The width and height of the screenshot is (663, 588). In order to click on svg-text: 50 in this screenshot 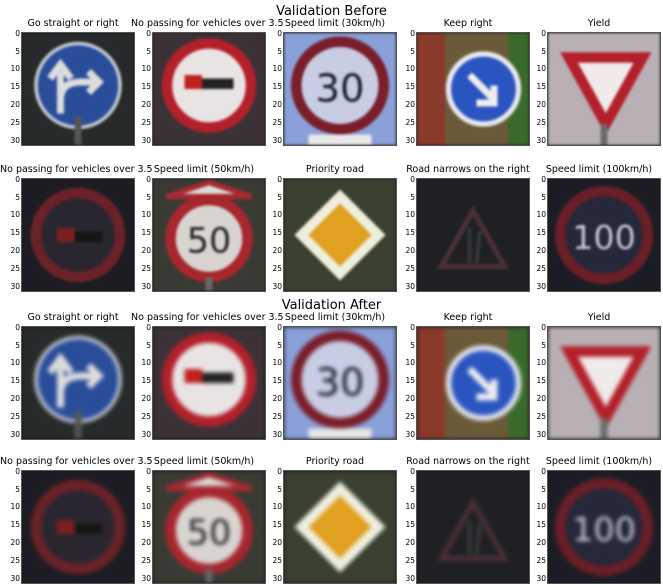, I will do `click(209, 242)`.